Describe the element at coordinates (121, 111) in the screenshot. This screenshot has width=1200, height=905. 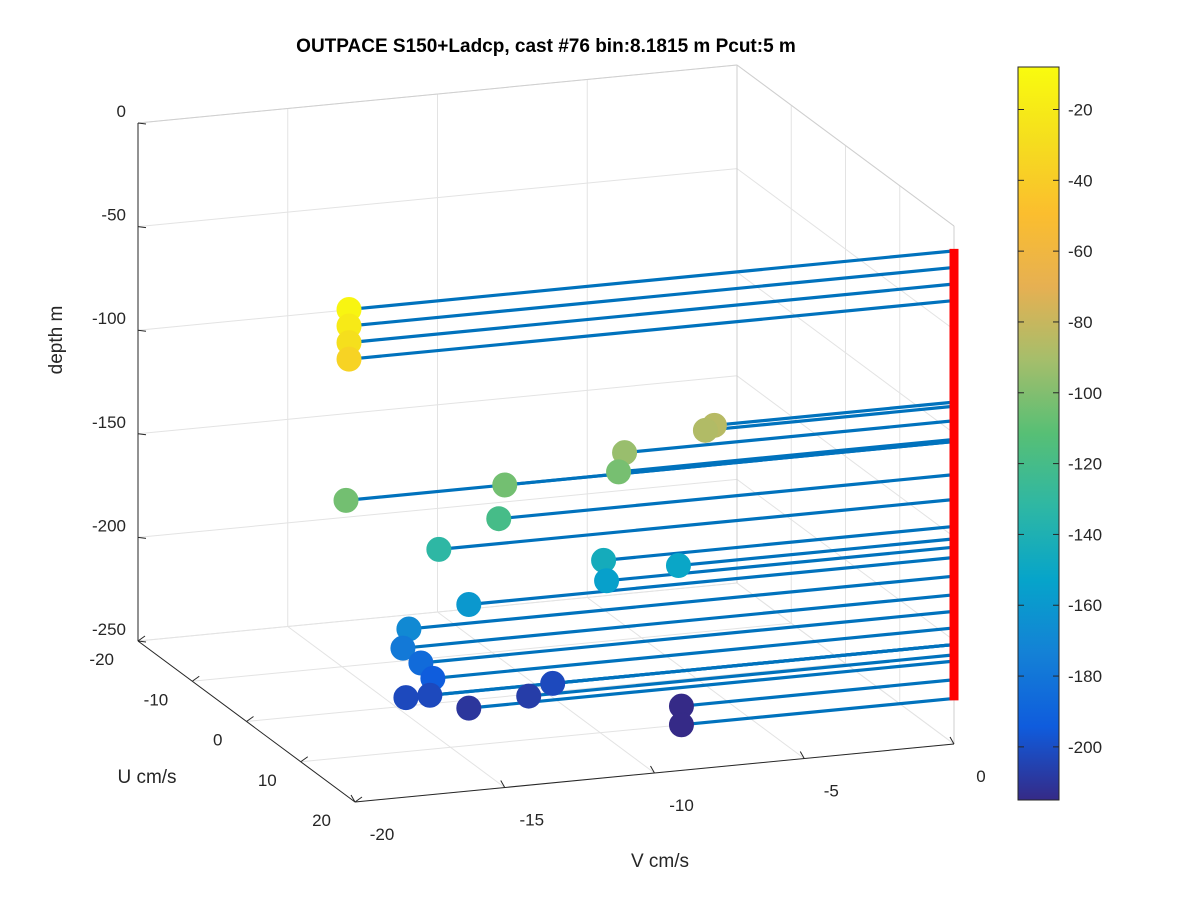
I see `z-tick-label: 0` at that location.